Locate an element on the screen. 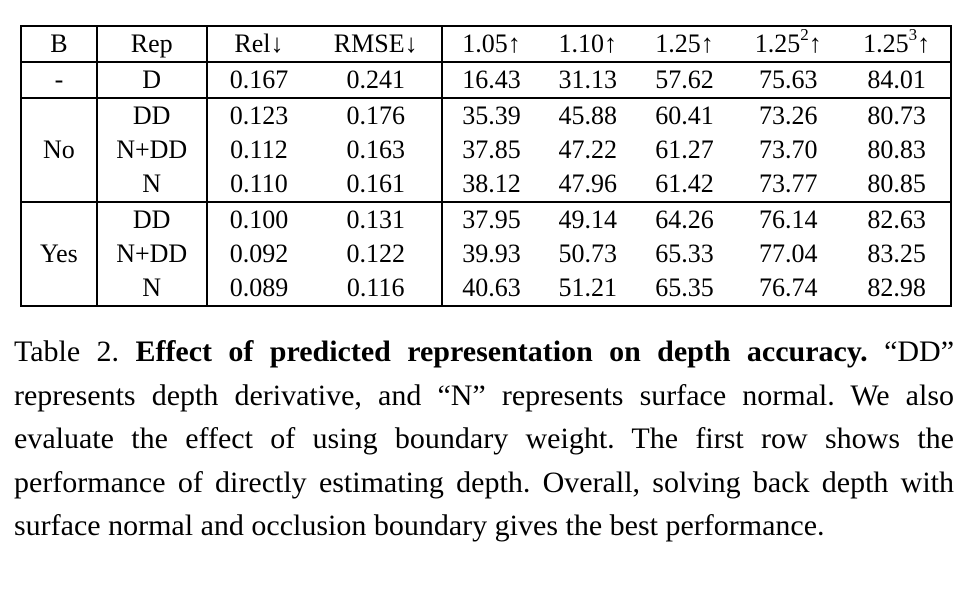 This screenshot has width=972, height=600. header-rep: Rep is located at coordinates (152, 44).